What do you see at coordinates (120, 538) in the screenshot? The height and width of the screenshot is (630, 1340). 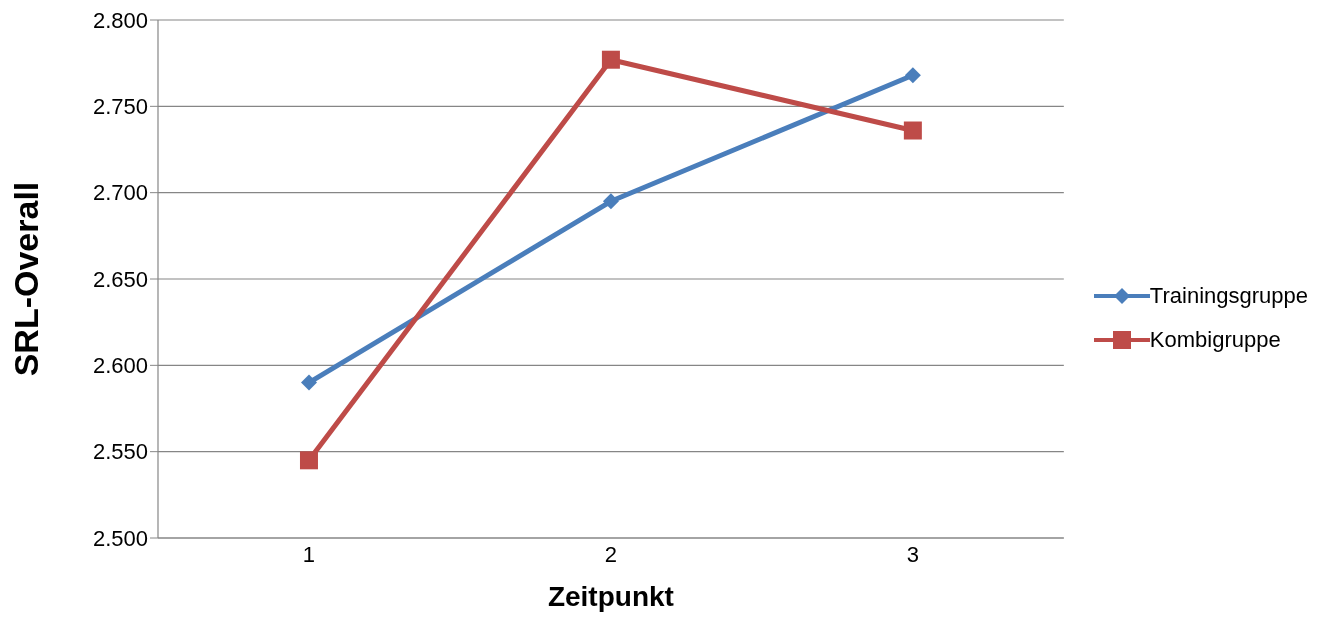 I see `y-tick-label: 2.500` at bounding box center [120, 538].